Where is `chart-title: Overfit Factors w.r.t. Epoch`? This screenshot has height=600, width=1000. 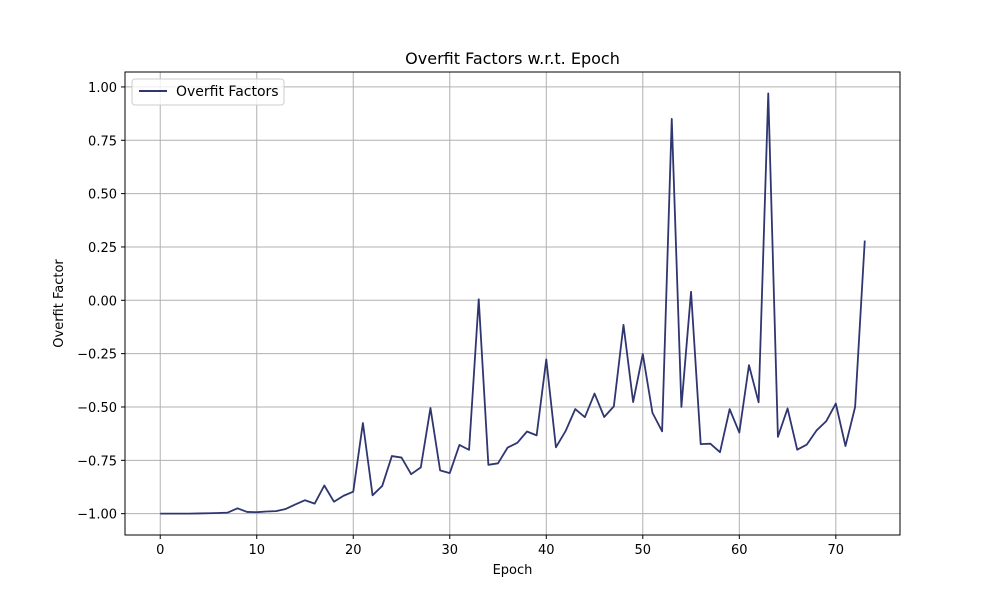 chart-title: Overfit Factors w.r.t. Epoch is located at coordinates (512, 58).